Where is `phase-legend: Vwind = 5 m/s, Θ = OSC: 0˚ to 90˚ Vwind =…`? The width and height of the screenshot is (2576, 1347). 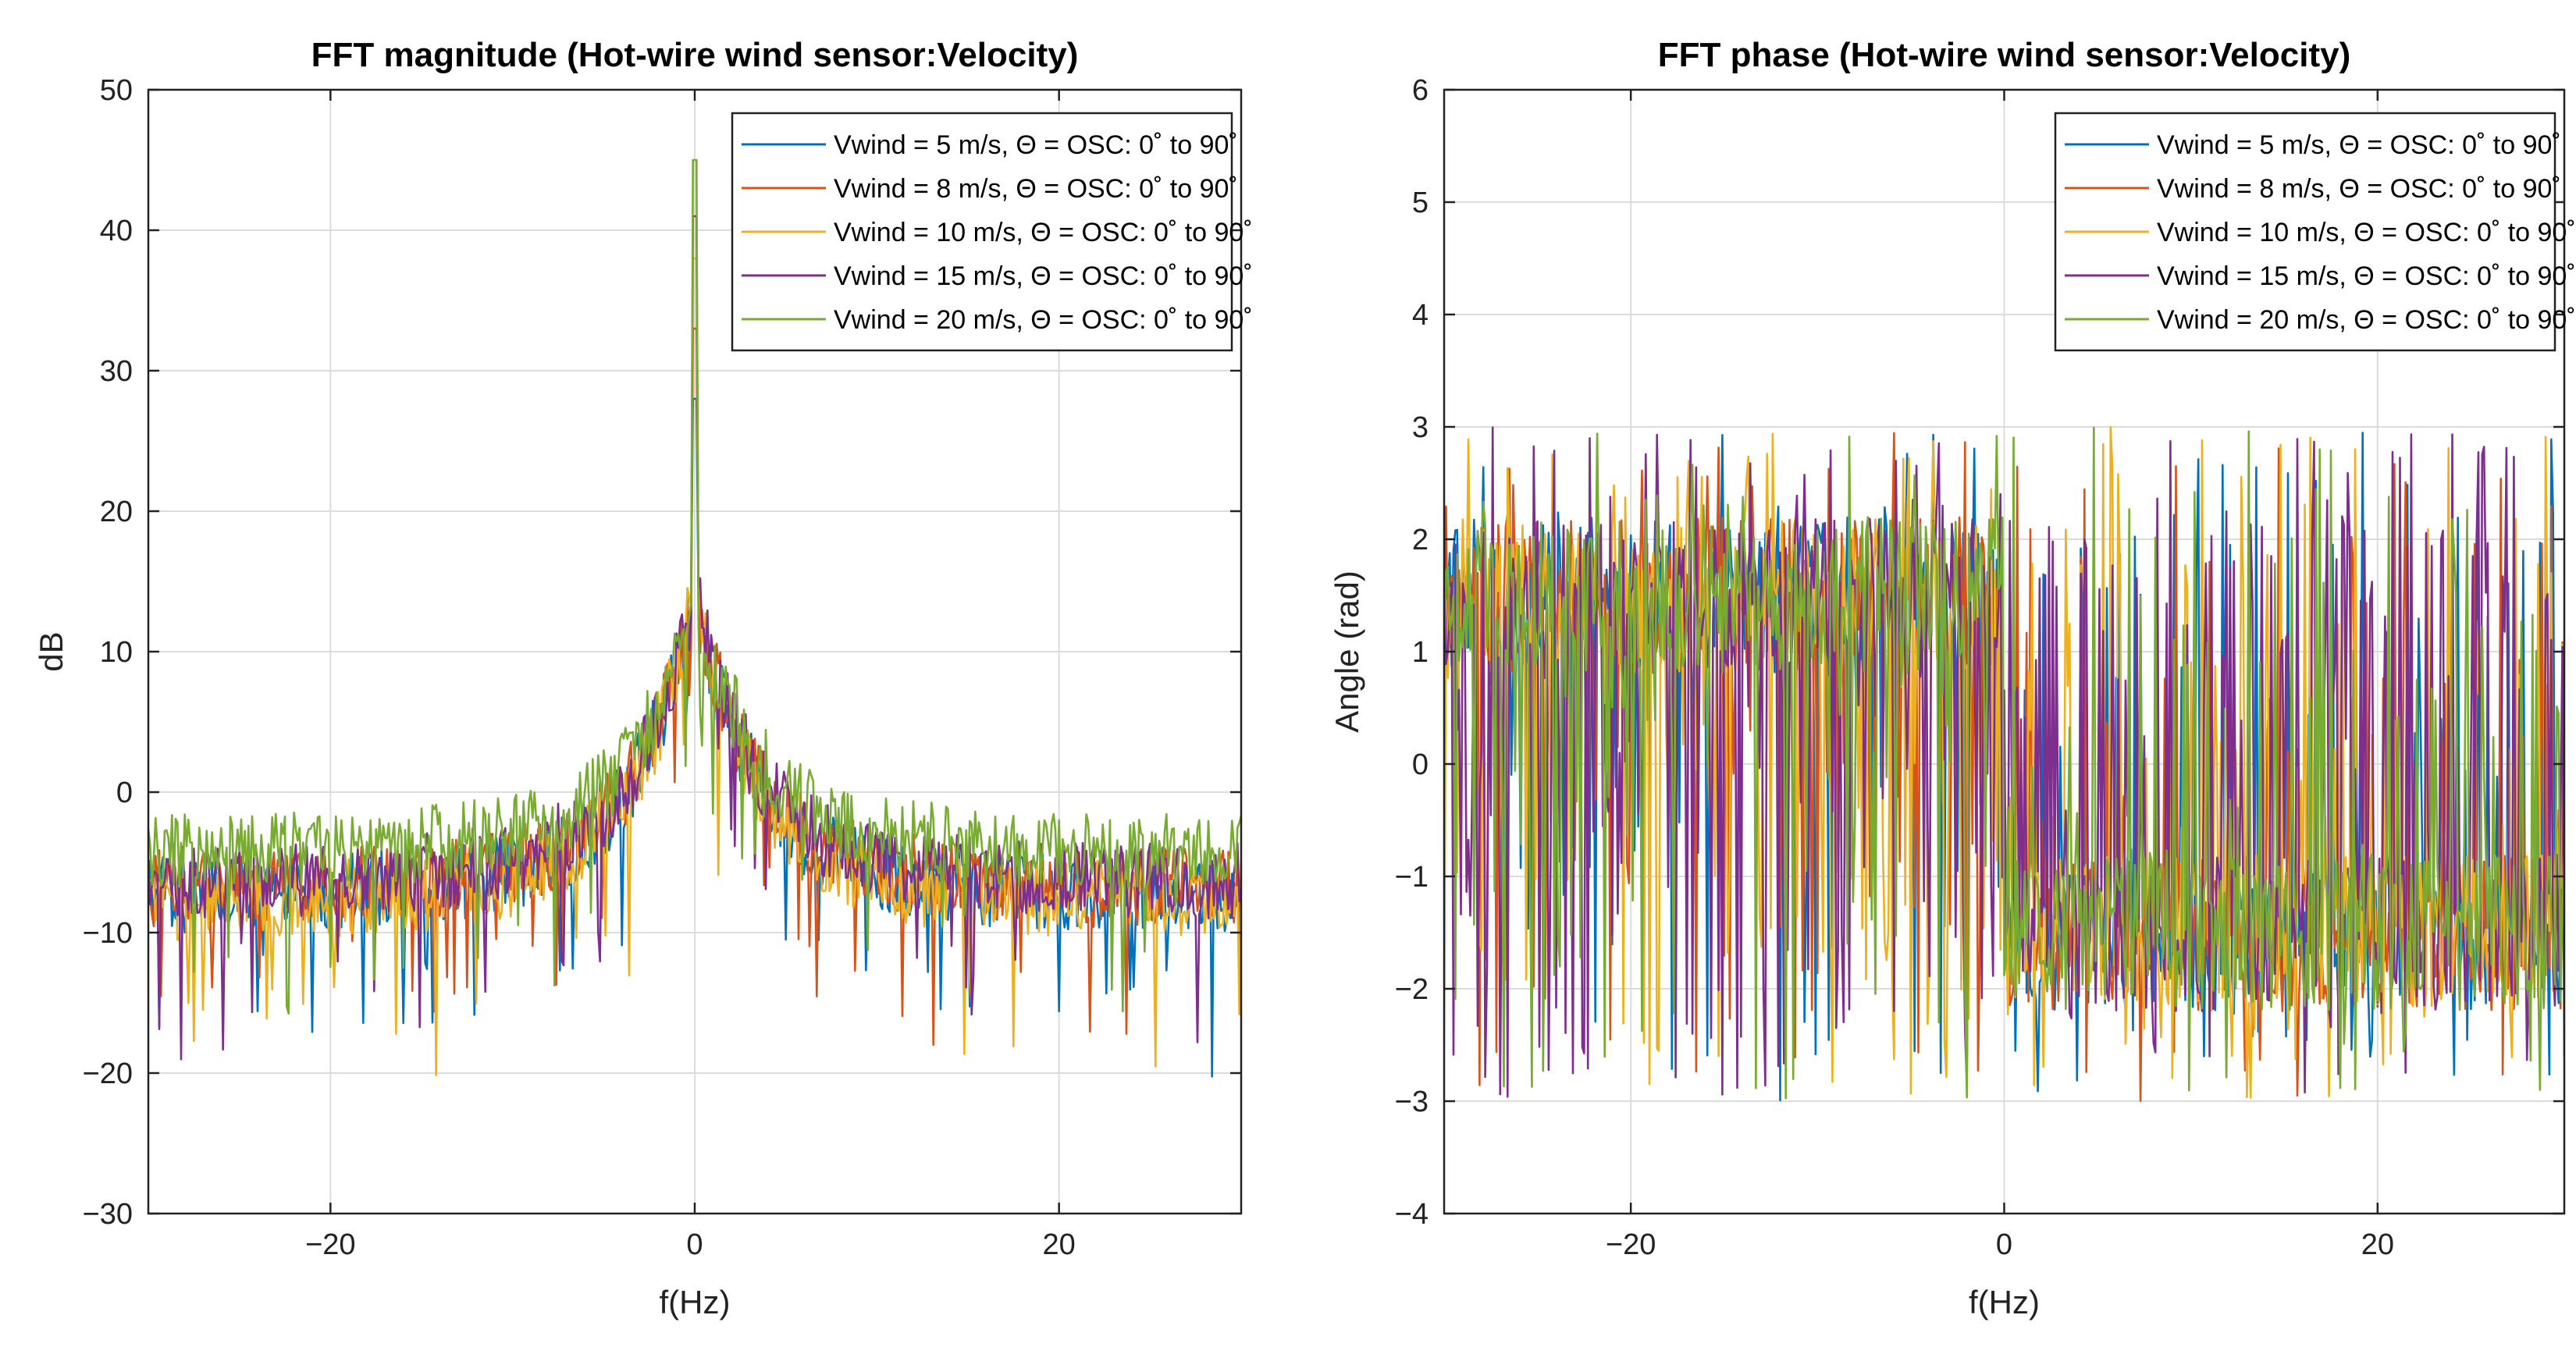
phase-legend: Vwind = 5 m/s, Θ = OSC: 0˚ to 90˚ Vwind =… is located at coordinates (2315, 232).